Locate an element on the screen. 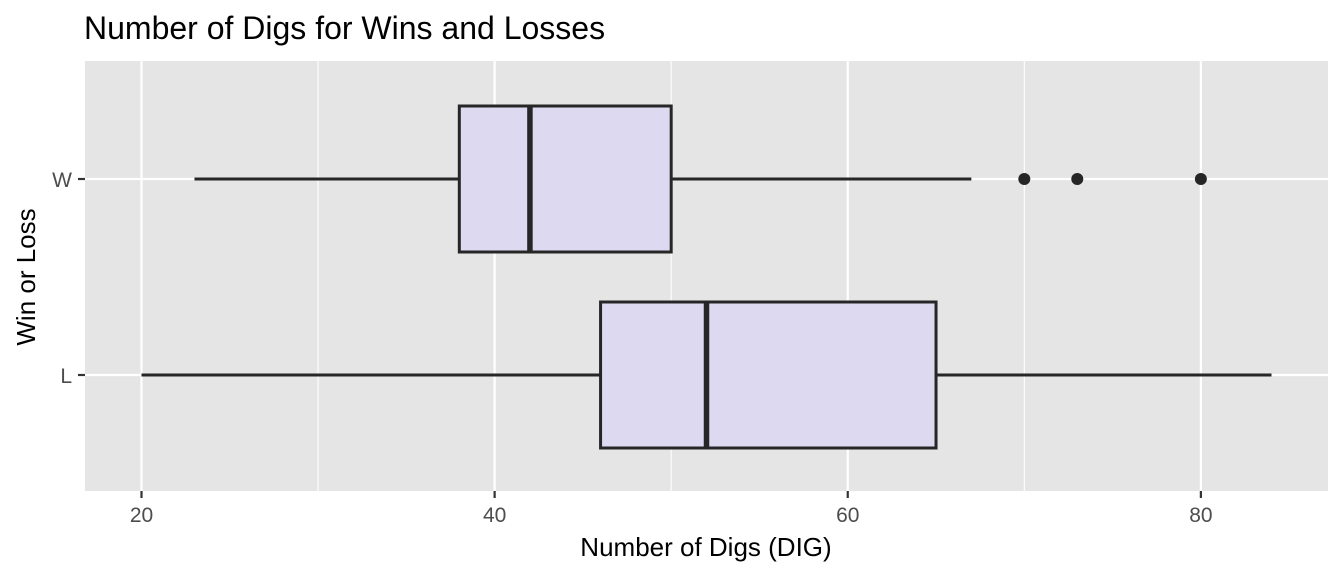  chart-title: Number of Digs for Wins and Losses is located at coordinates (344, 28).